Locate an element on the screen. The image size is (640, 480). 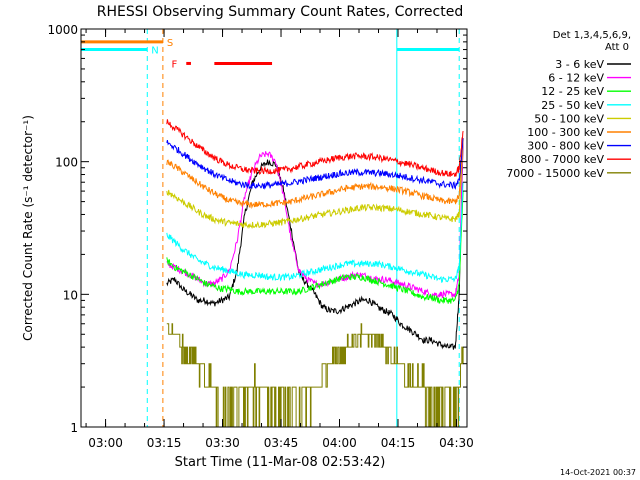
y-tick-label-2: 100 is located at coordinates (66, 163).